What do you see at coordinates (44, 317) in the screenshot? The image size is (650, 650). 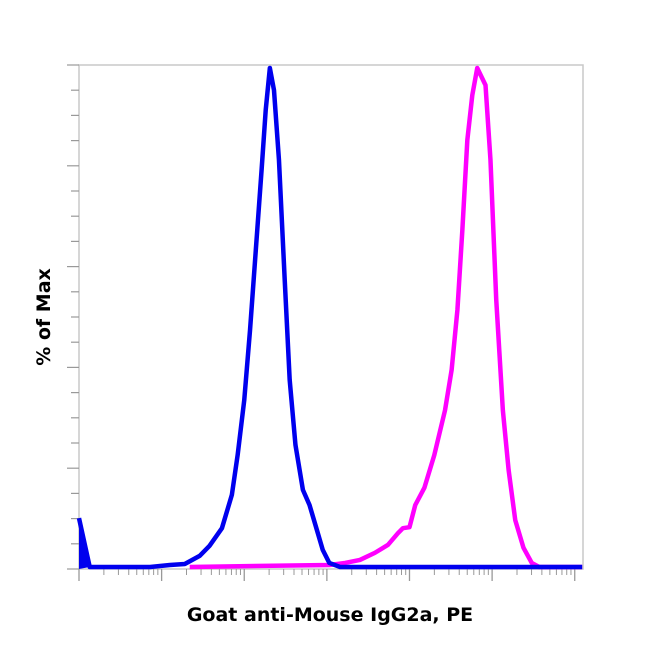 I see `y-axis-label: % of Max` at bounding box center [44, 317].